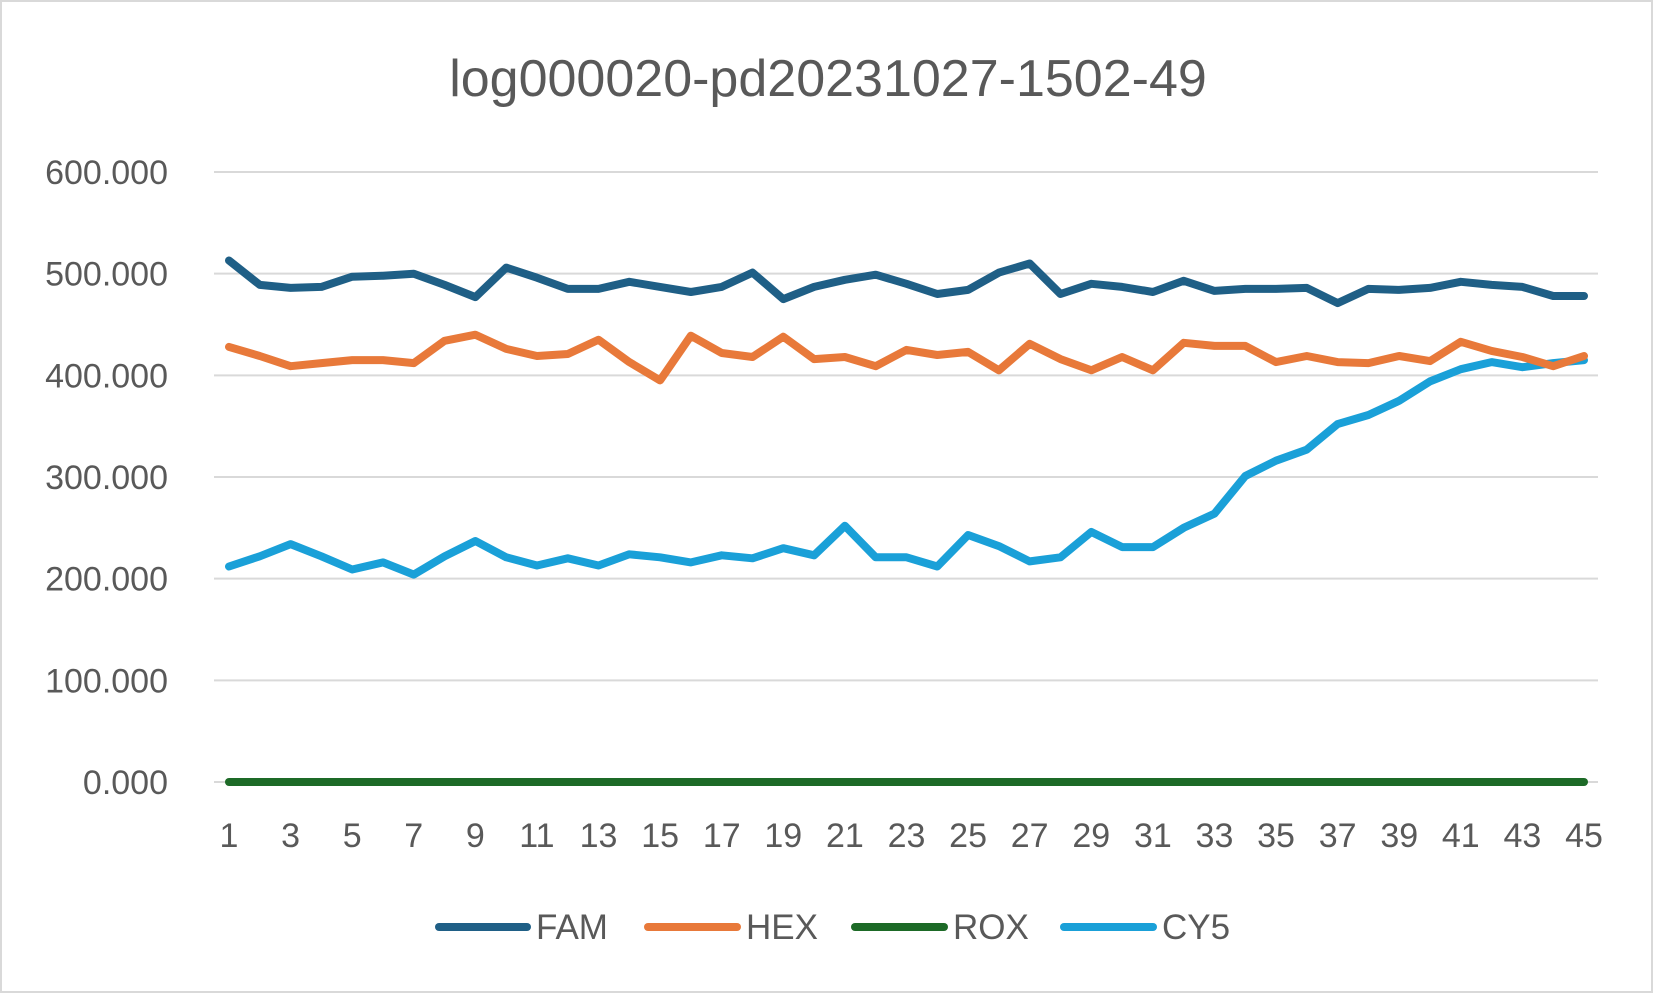 This screenshot has width=1653, height=993. I want to click on y-tick-label: 400.000, so click(106, 376).